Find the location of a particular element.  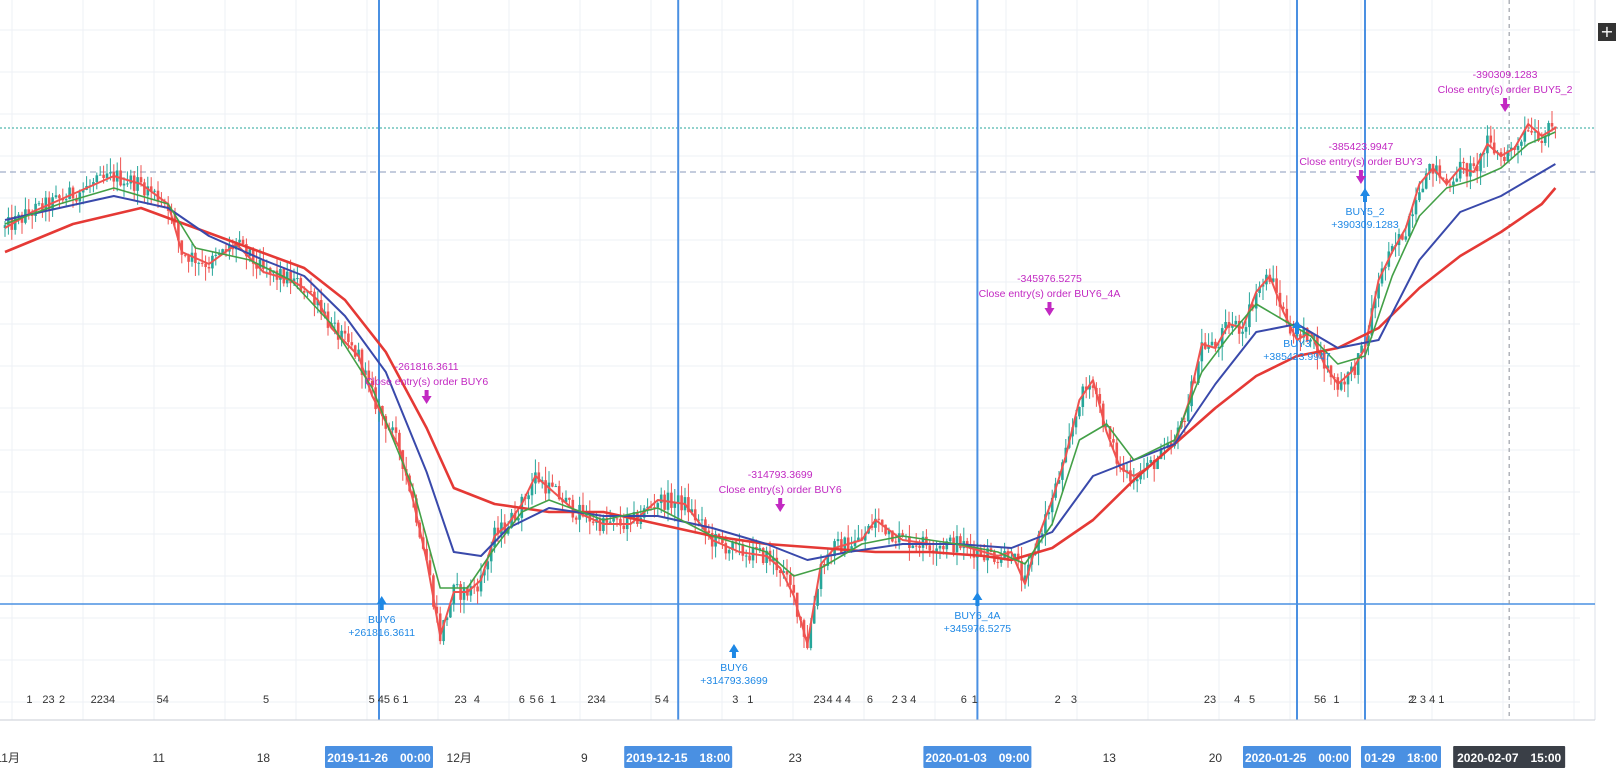

x-highlight-label: 2019-11-26 00:00 is located at coordinates (379, 758).